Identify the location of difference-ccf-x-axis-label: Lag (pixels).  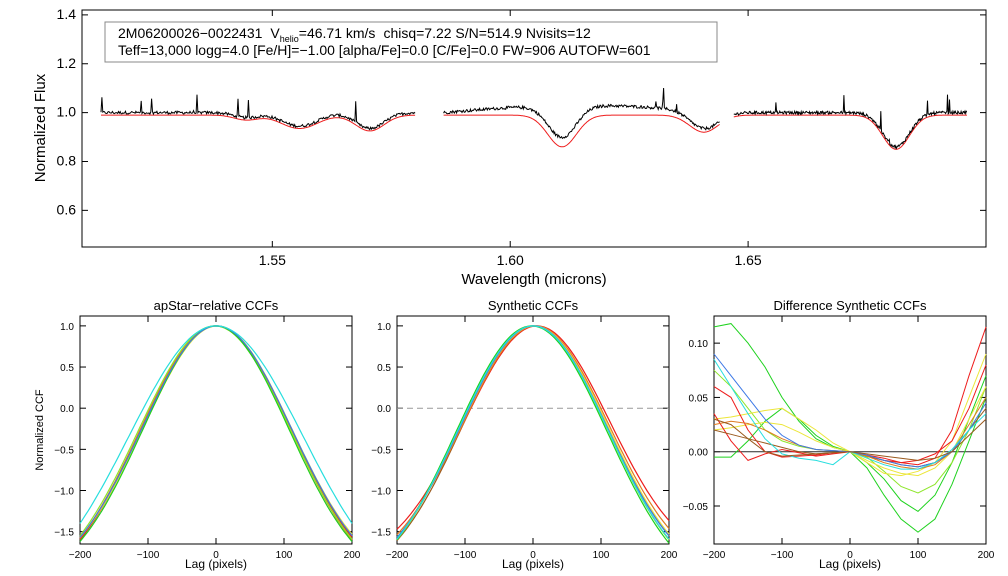
(850, 564).